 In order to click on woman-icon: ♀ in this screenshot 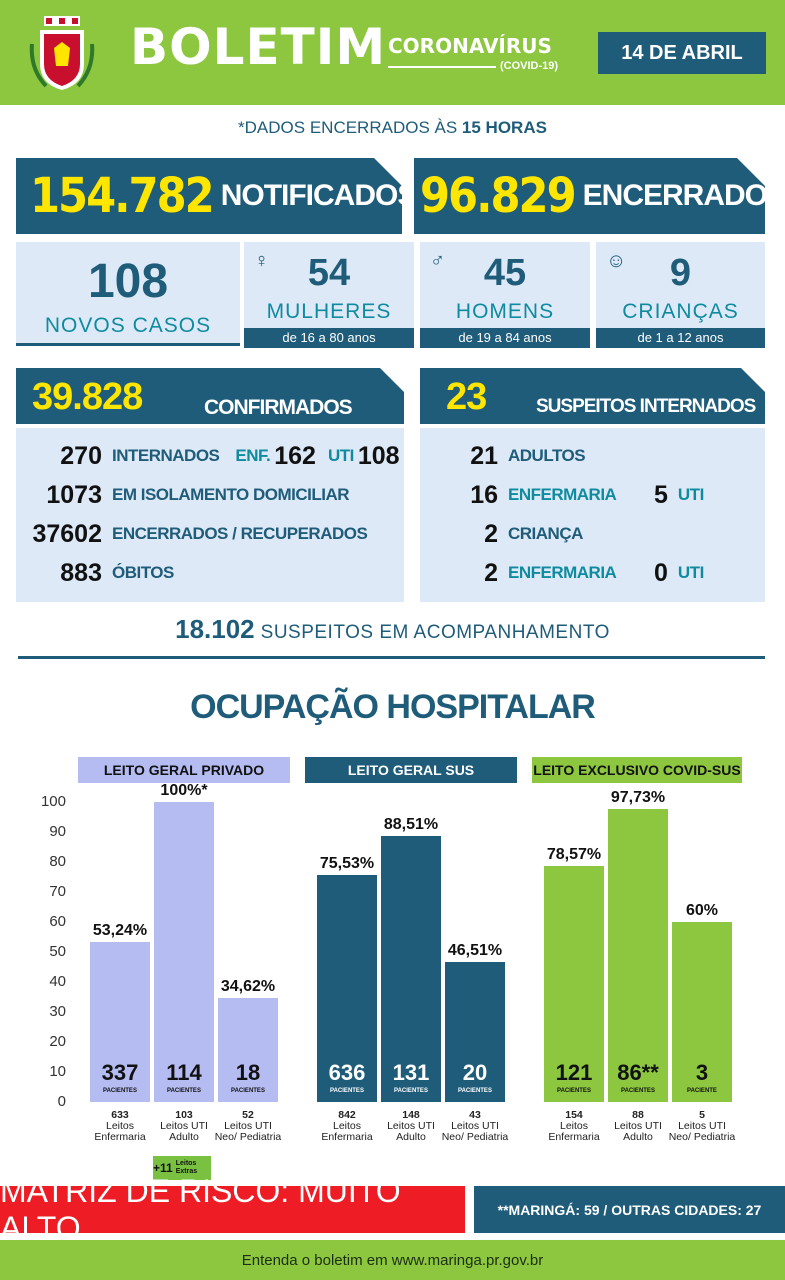, I will do `click(261, 261)`.